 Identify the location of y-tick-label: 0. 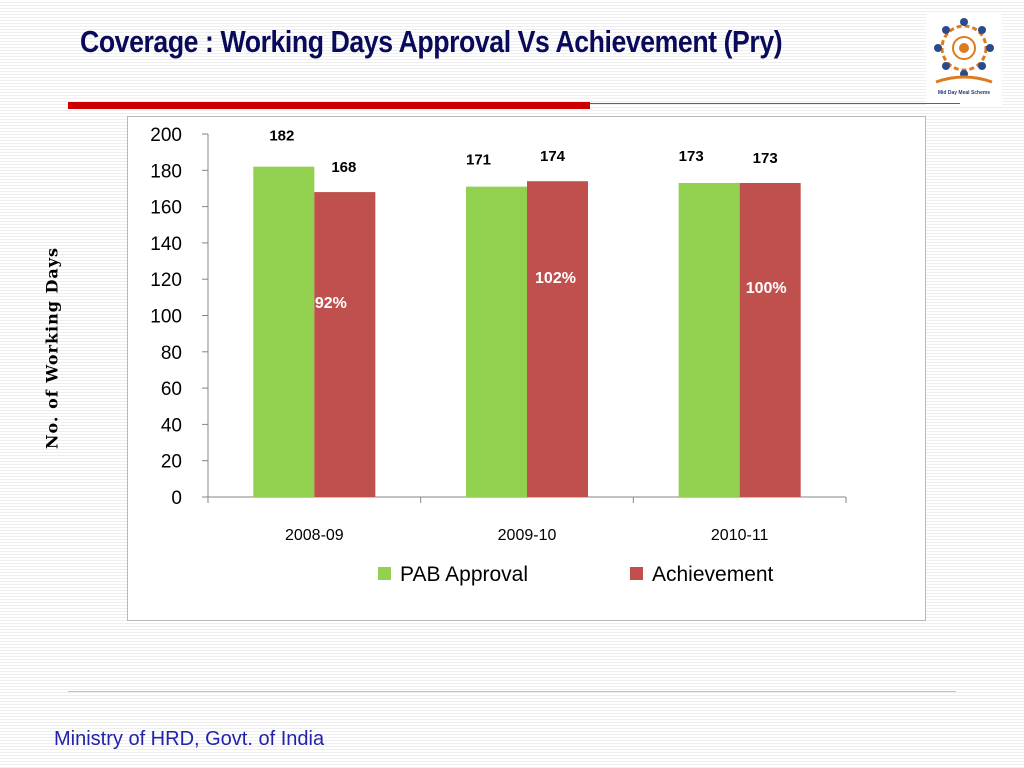
(176, 498).